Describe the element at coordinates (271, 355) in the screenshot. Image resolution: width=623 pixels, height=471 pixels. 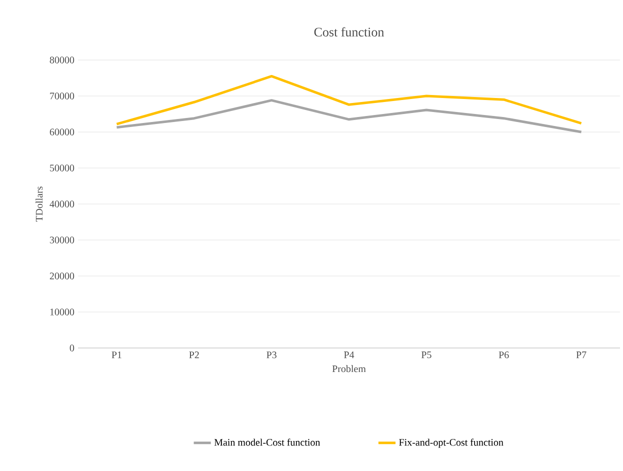
I see `x-tick-label: P3` at that location.